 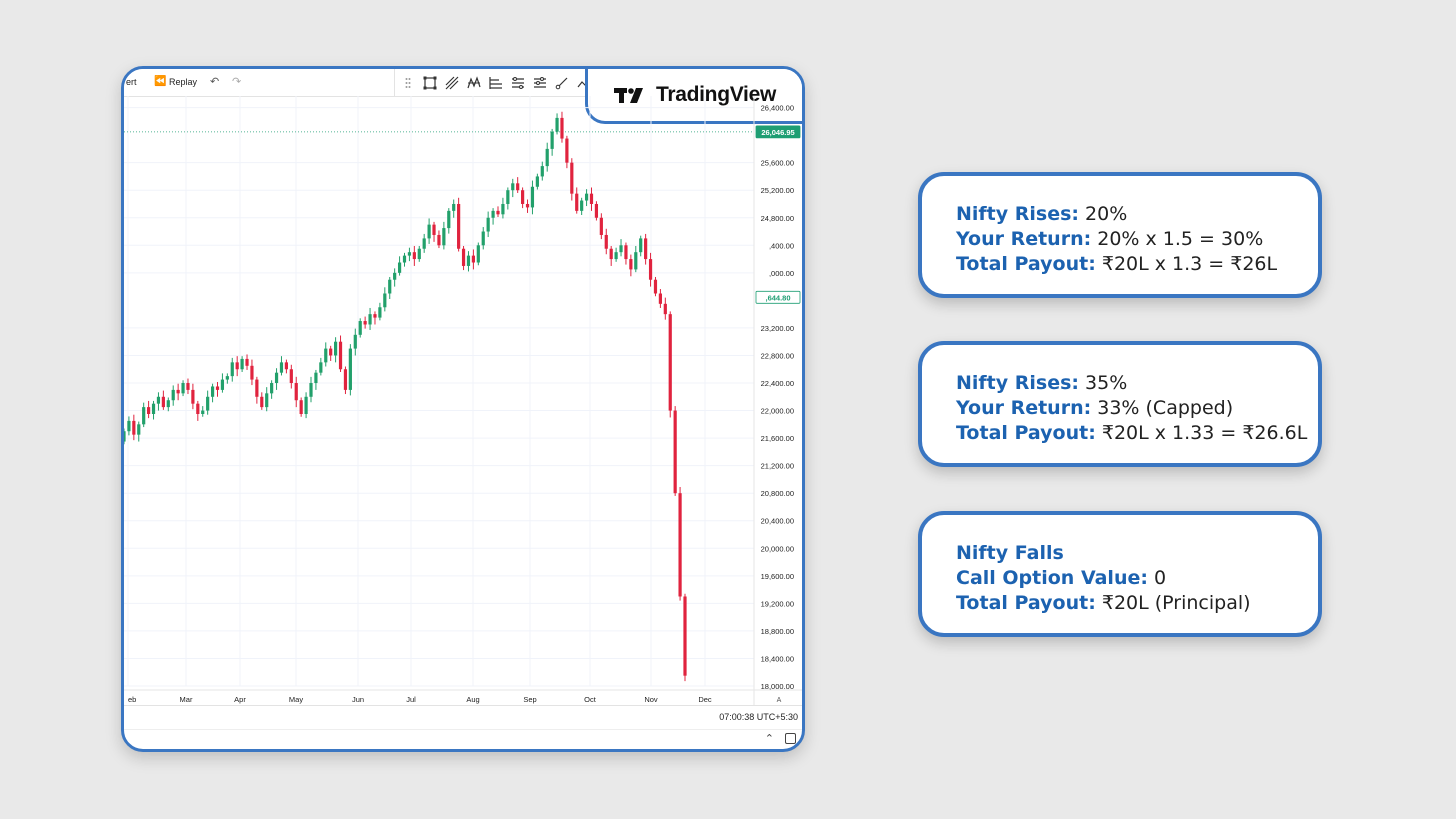 I want to click on x-tick-label: Mar, so click(x=186, y=699).